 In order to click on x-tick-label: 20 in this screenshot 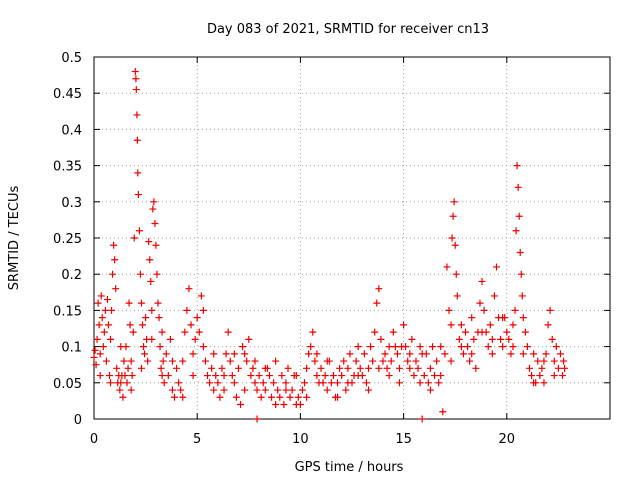, I will do `click(507, 439)`.